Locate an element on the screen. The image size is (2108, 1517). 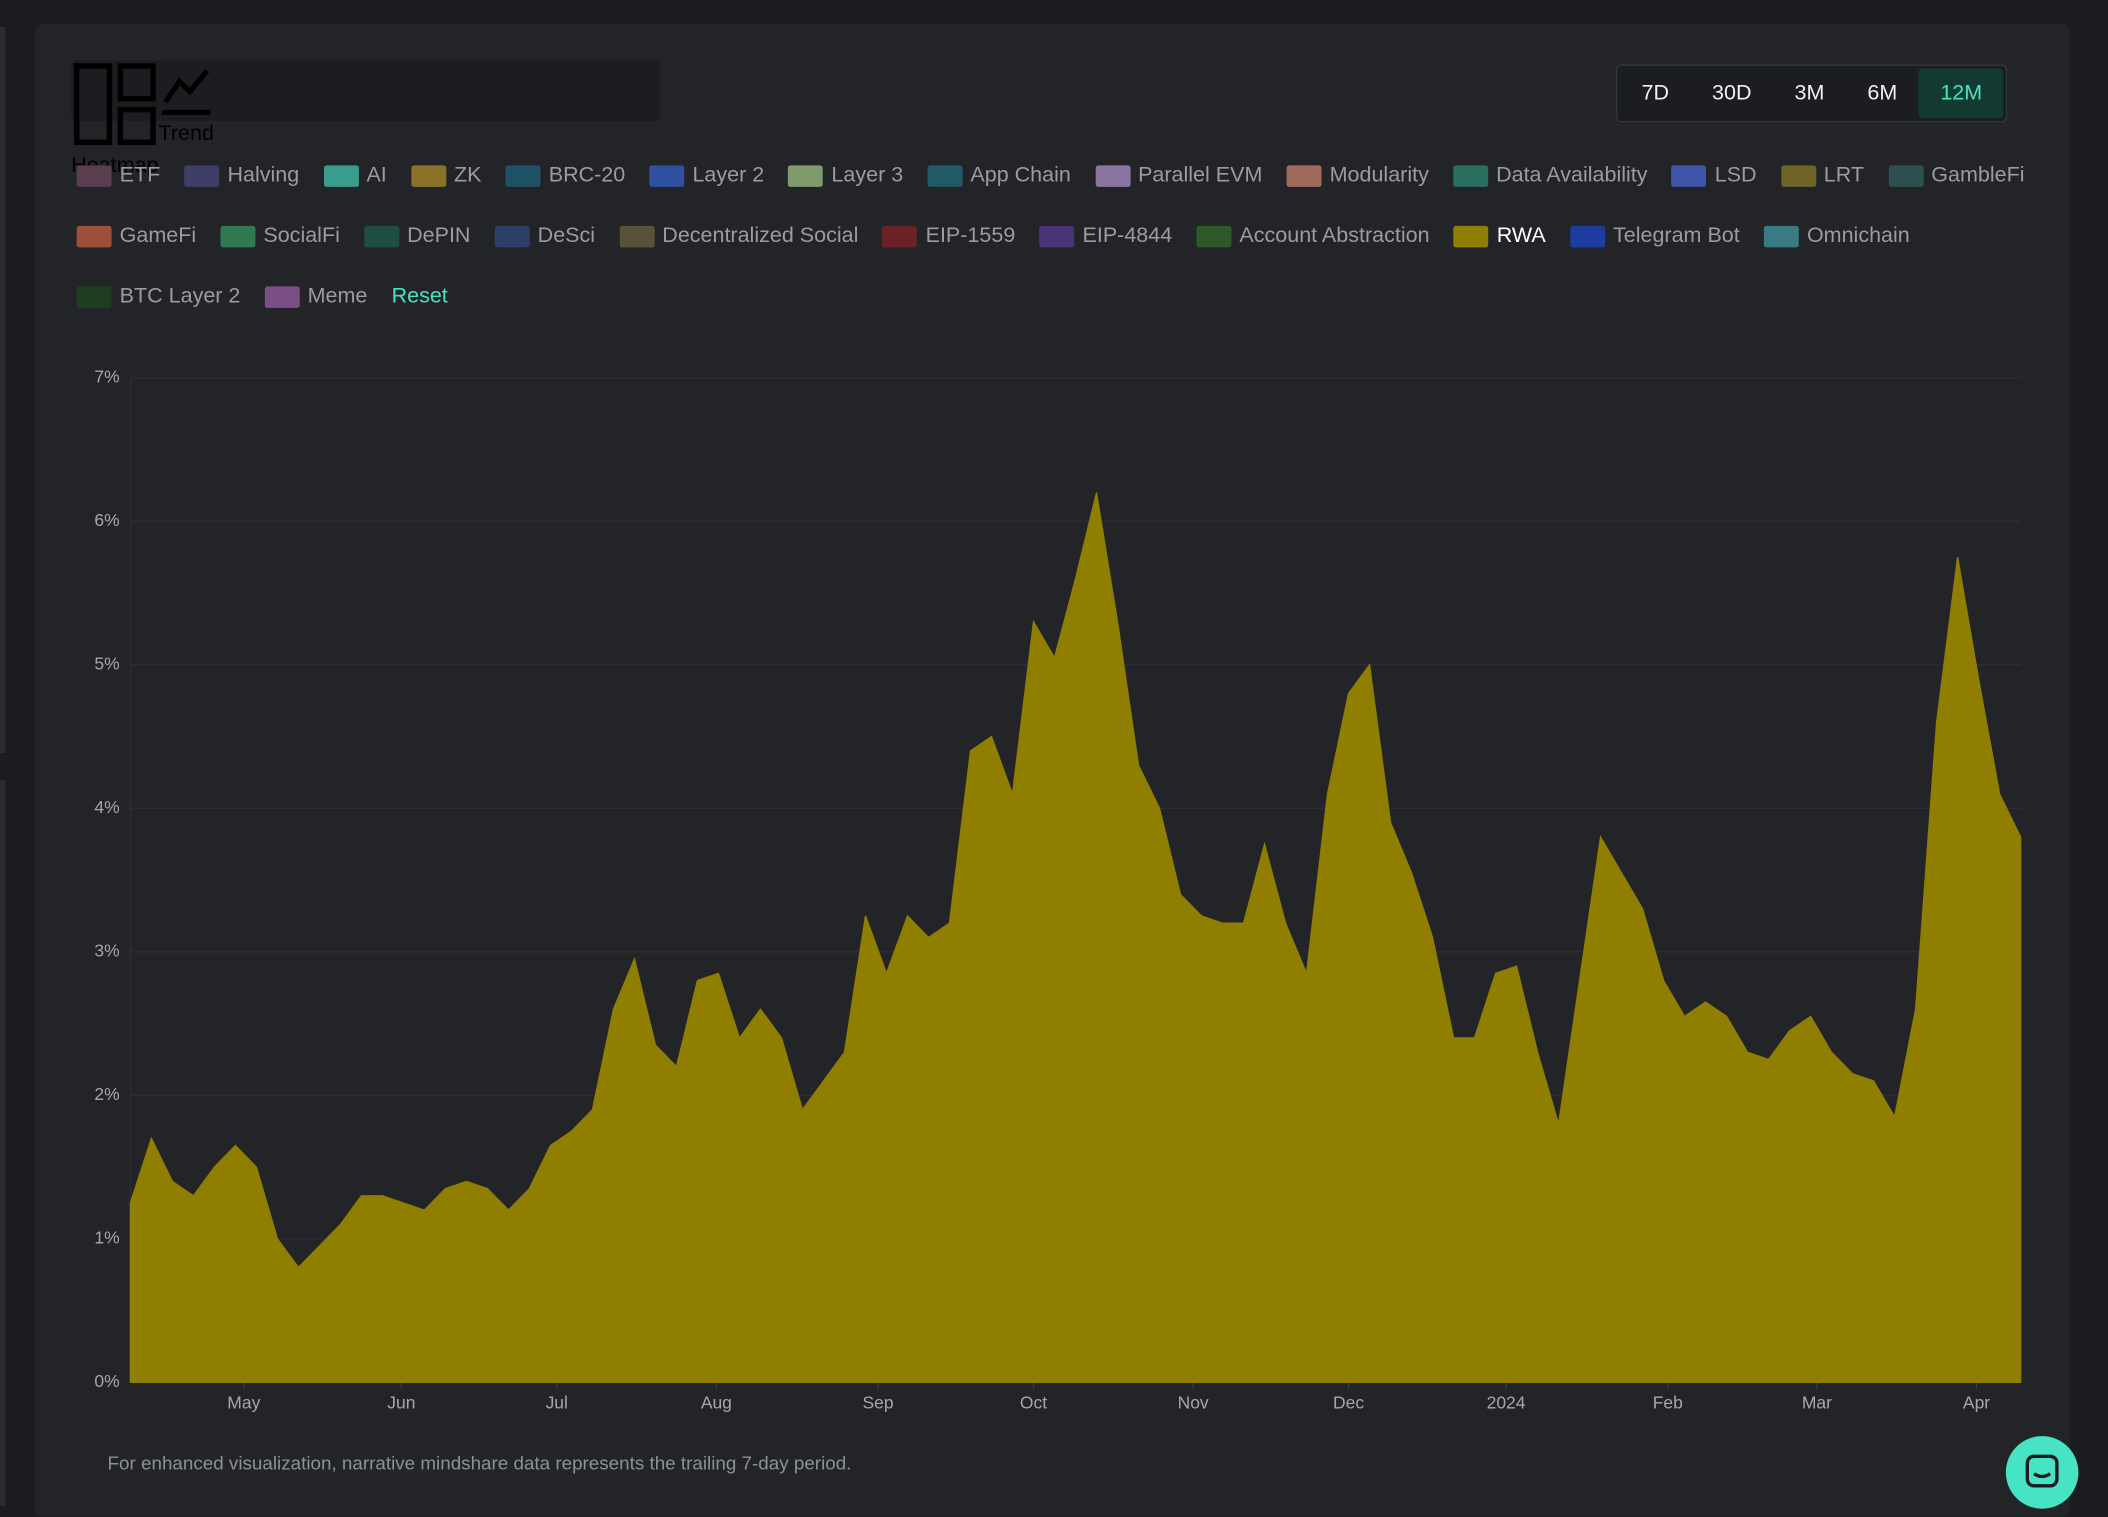
legend-item: Modularity is located at coordinates (1357, 175).